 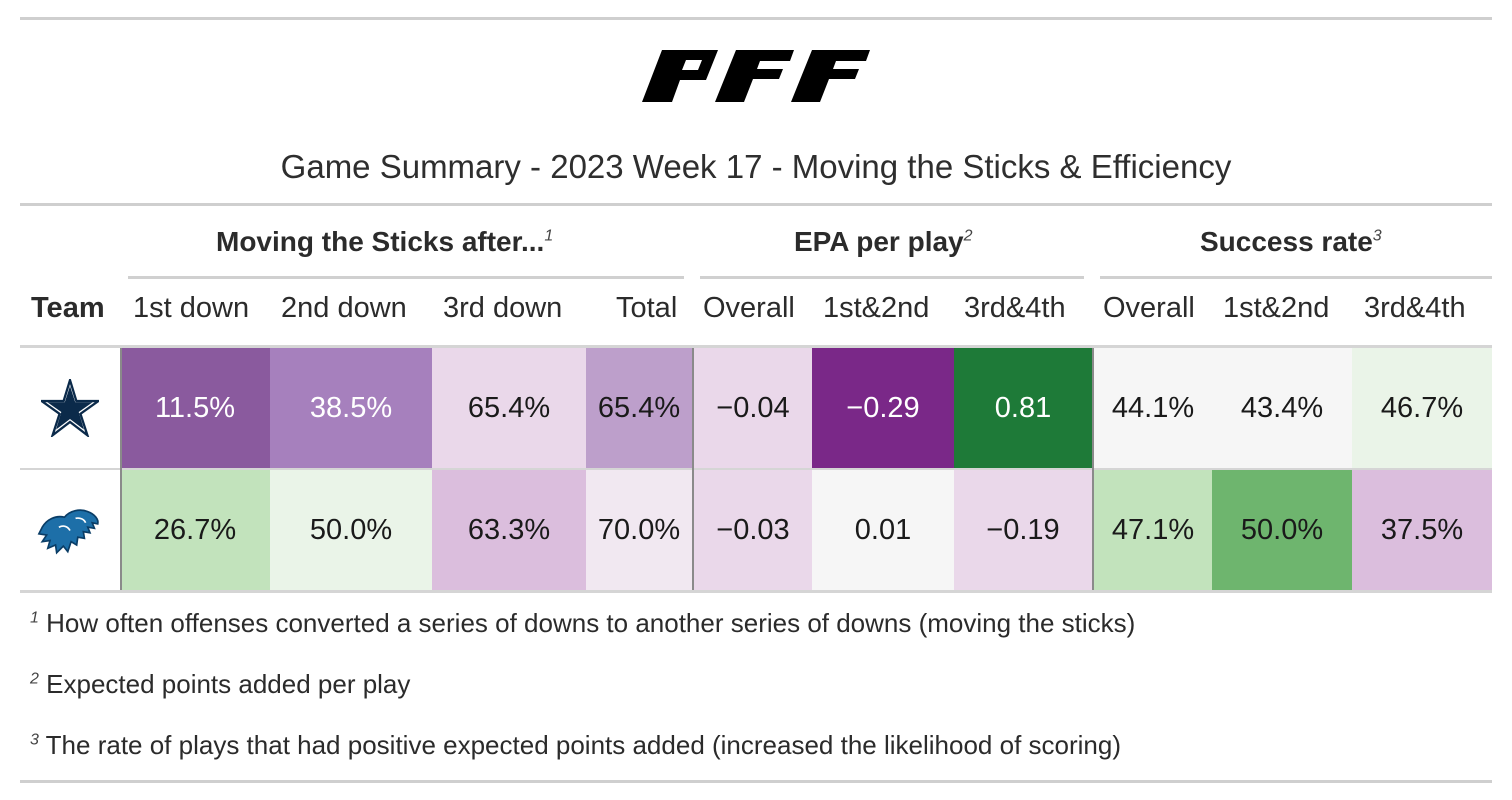 I want to click on data-cell: −0.03, so click(x=753, y=530).